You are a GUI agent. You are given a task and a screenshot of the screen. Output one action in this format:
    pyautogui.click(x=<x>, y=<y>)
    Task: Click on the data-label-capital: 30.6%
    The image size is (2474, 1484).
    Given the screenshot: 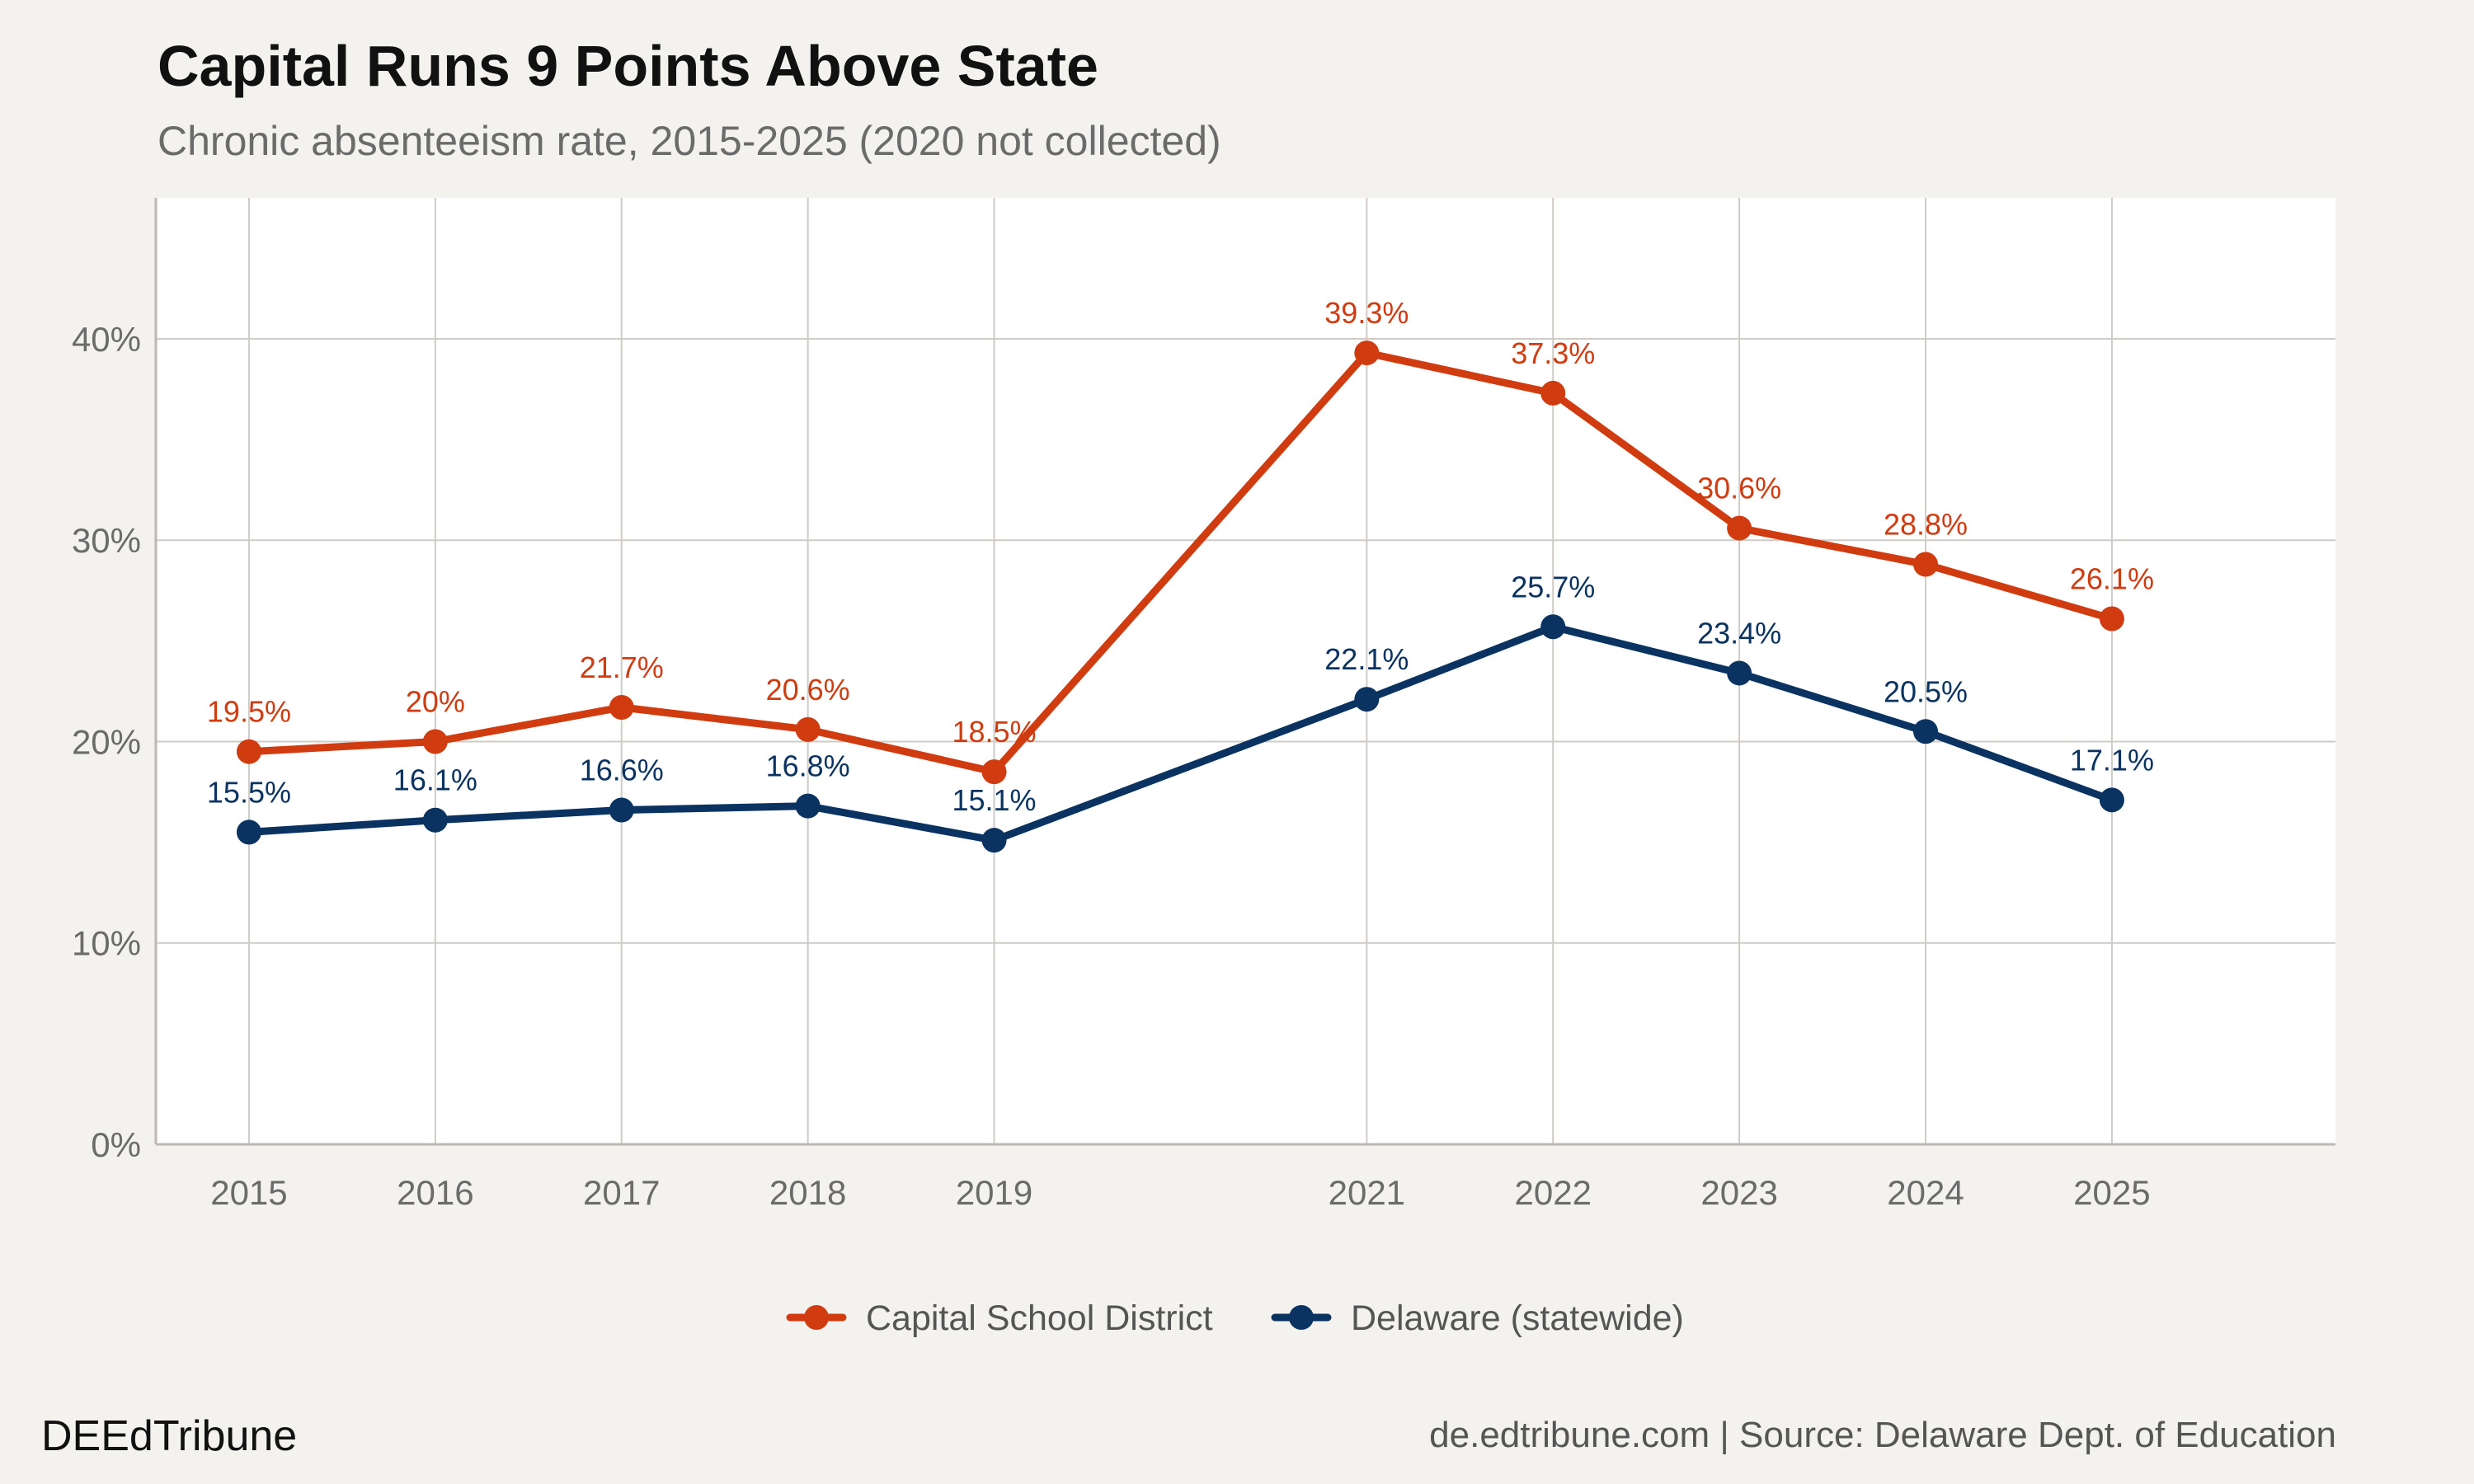 What is the action you would take?
    pyautogui.click(x=1739, y=488)
    